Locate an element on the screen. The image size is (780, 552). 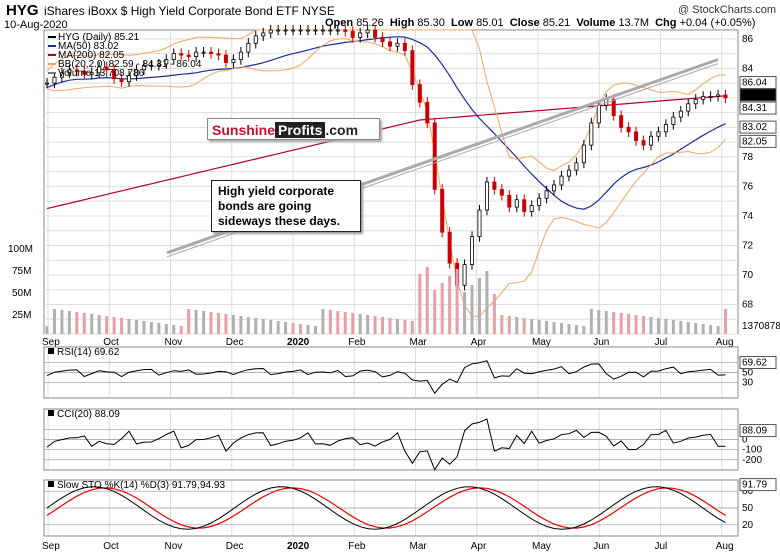
volume-axis-label: 50M is located at coordinates (21, 293).